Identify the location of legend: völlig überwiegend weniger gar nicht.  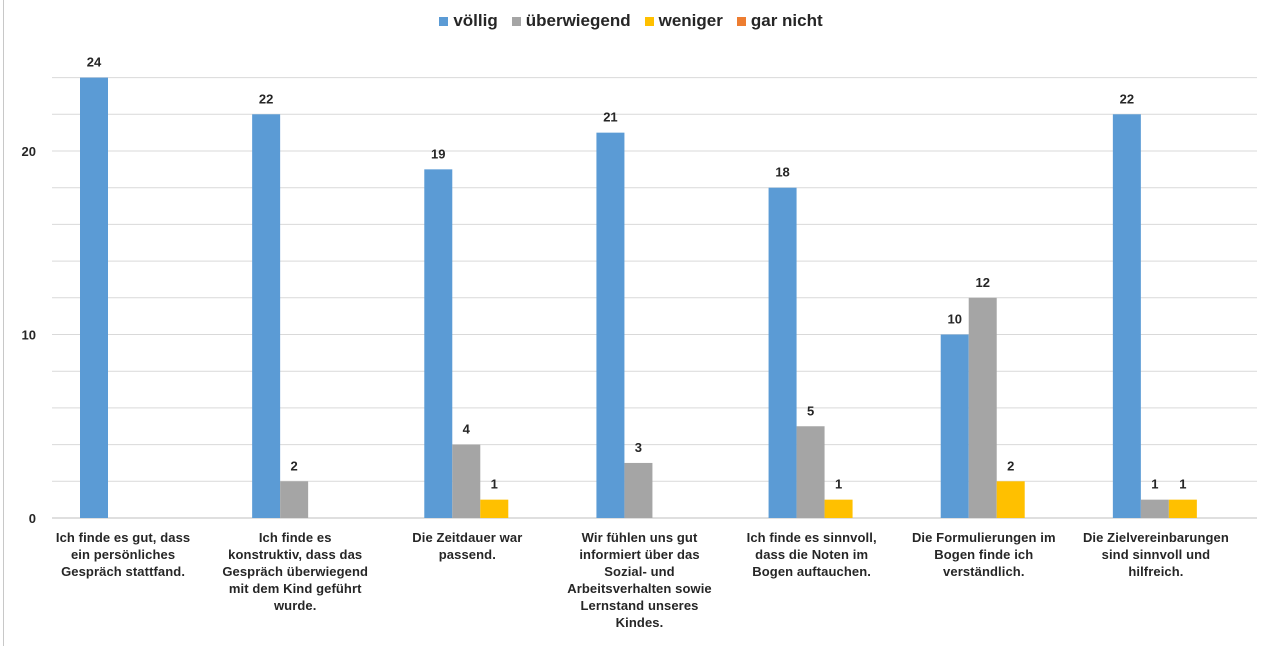
(631, 21).